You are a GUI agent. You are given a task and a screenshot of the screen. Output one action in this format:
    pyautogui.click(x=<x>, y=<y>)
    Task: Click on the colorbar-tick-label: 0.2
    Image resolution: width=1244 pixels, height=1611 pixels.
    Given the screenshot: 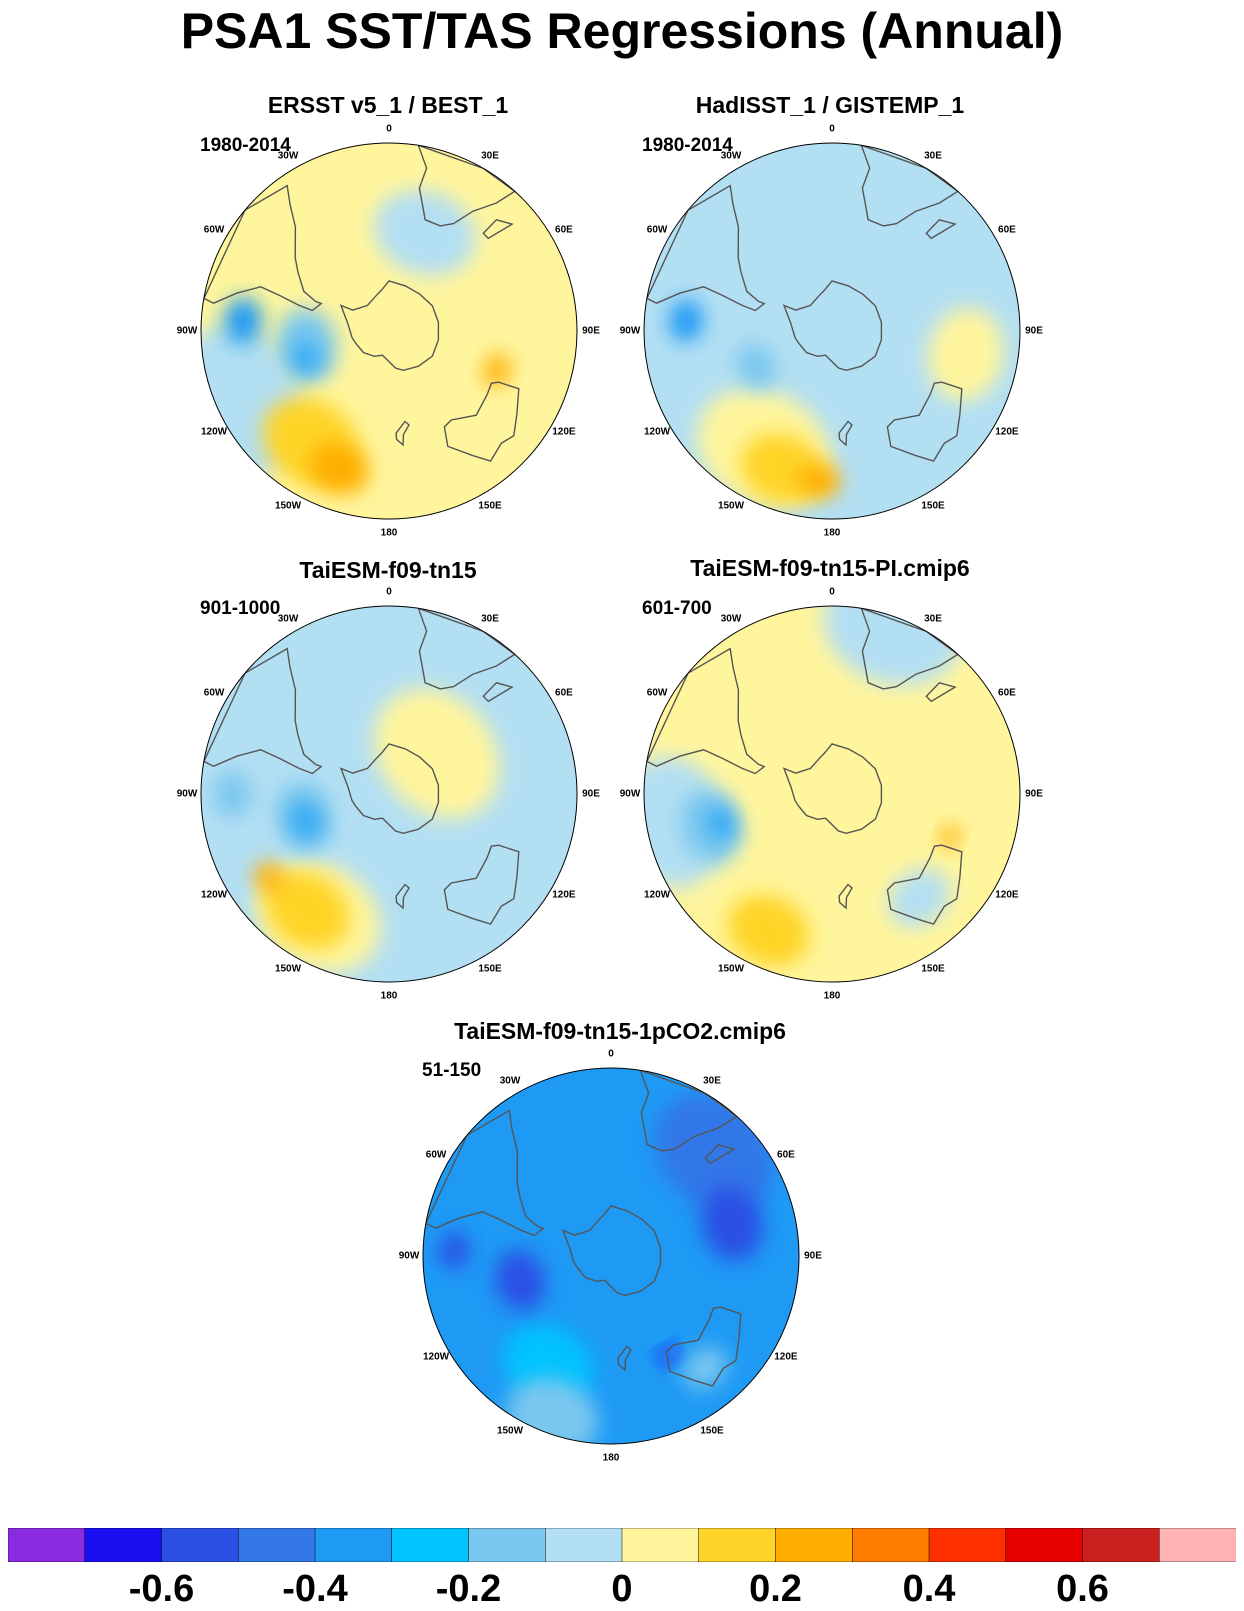 What is the action you would take?
    pyautogui.click(x=775, y=1589)
    